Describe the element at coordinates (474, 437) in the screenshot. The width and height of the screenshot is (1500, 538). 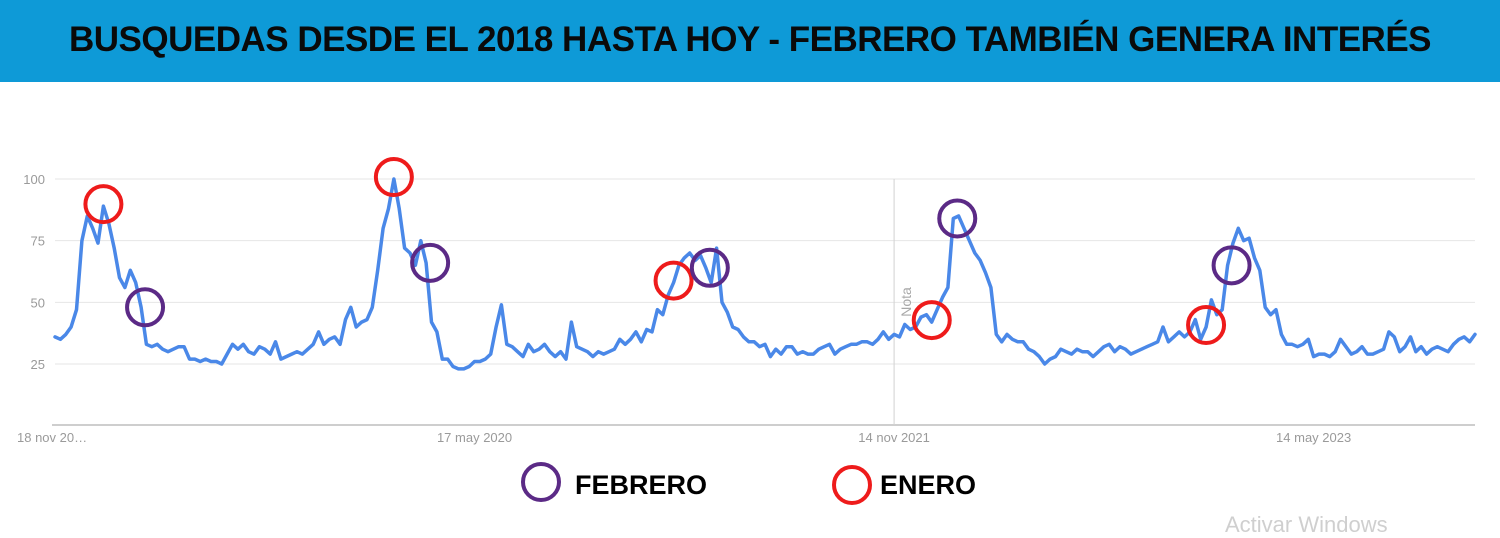
I see `x-tick-label: 17 may 2020` at that location.